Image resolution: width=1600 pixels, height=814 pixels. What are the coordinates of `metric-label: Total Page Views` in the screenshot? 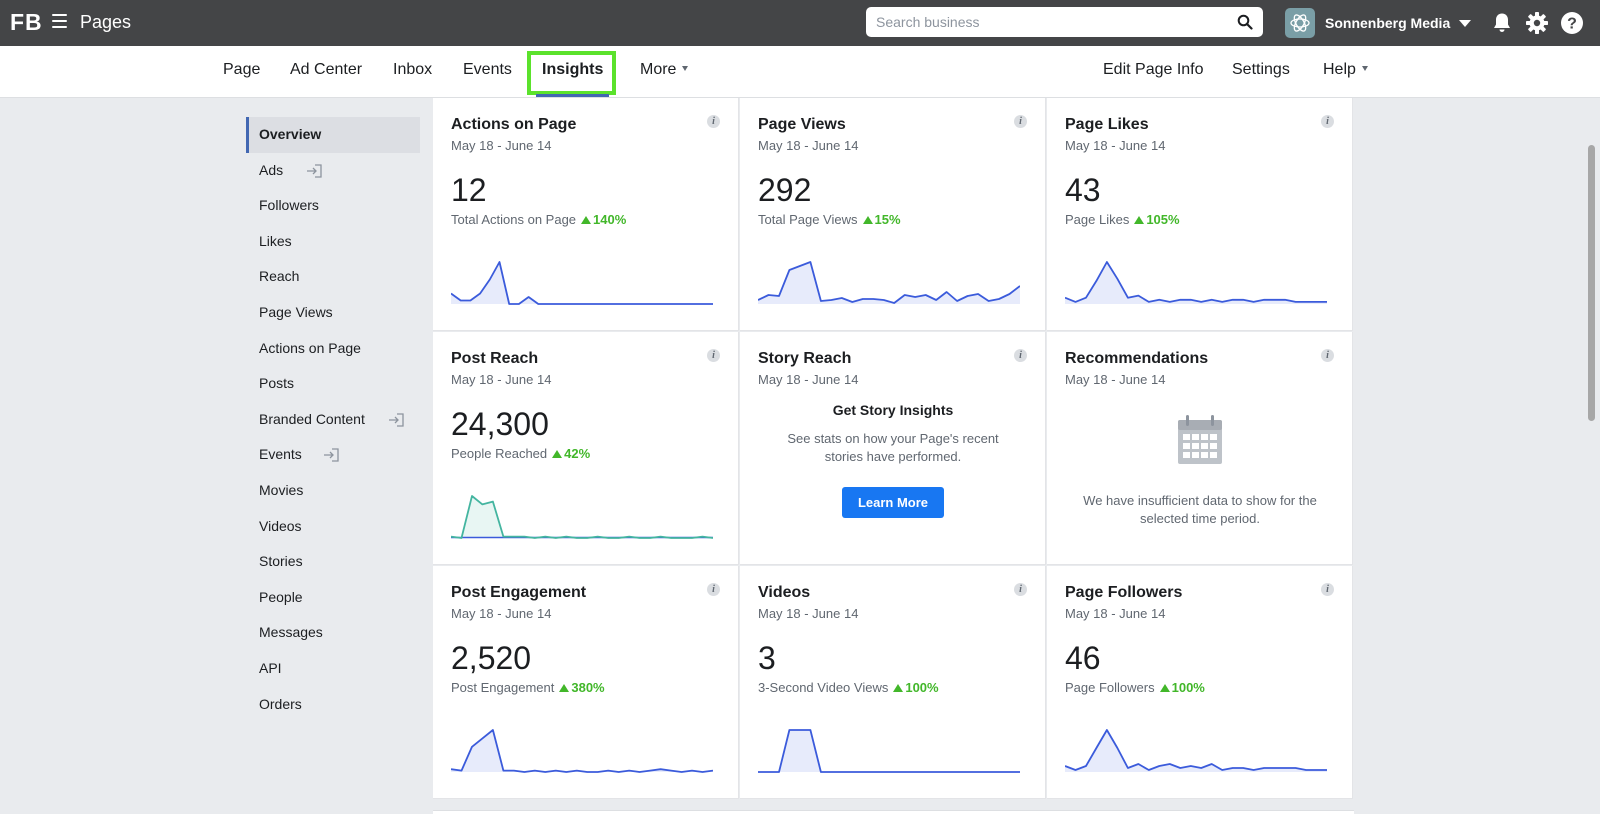 It's located at (808, 219).